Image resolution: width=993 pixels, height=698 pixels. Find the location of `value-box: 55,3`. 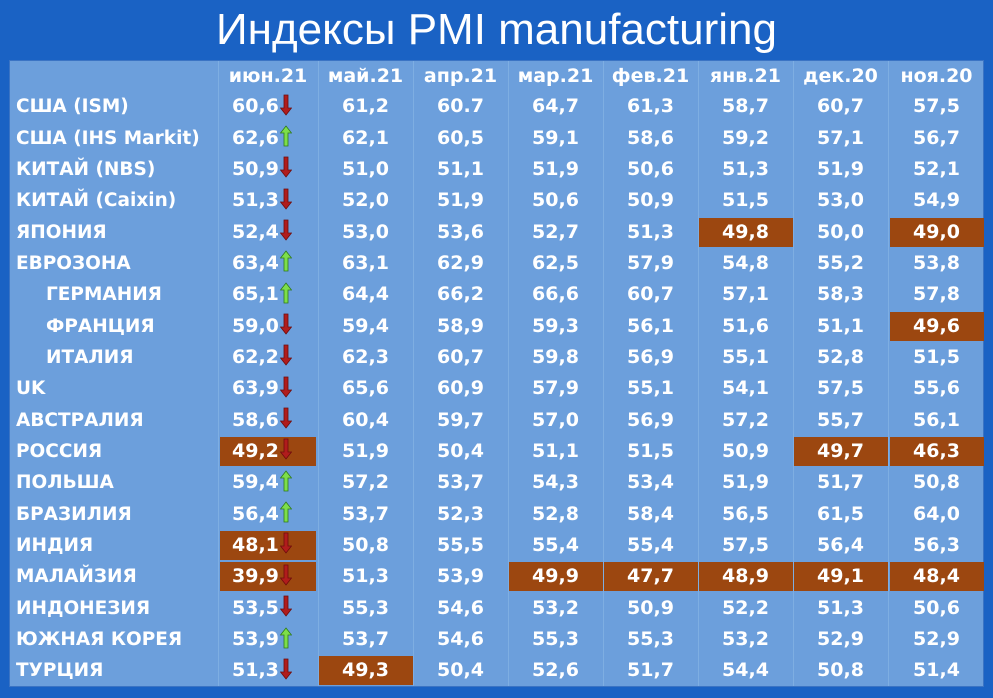

value-box: 55,3 is located at coordinates (651, 639).